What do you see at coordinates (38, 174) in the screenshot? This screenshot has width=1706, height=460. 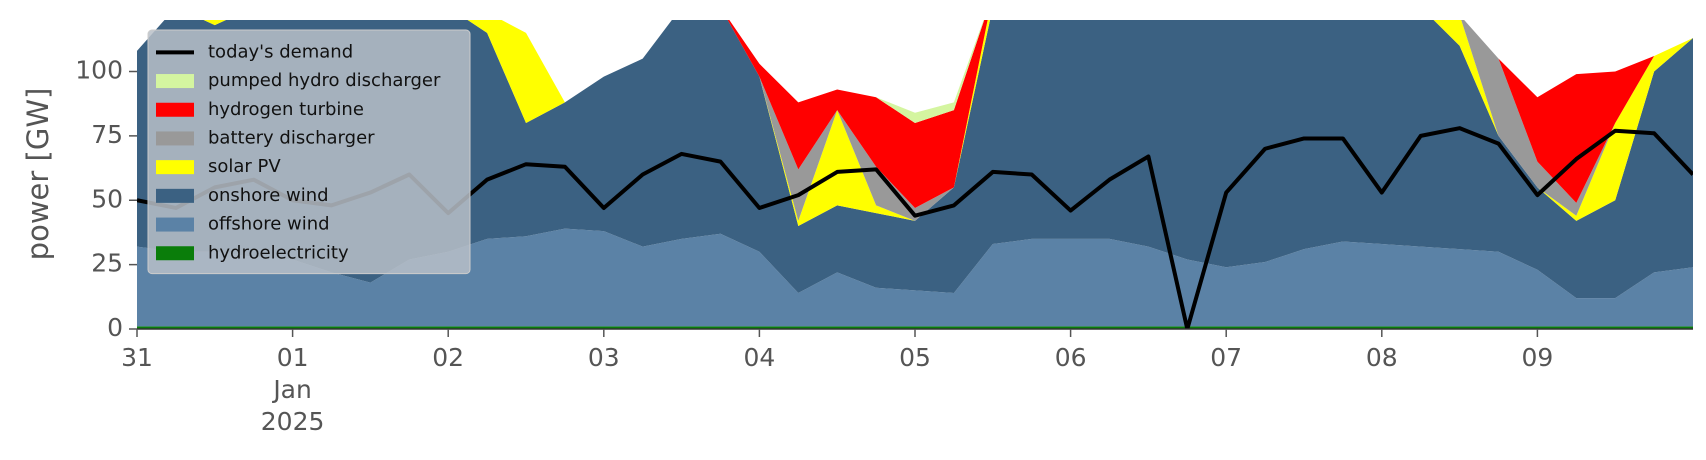 I see `y-axis-label: power [GW]` at bounding box center [38, 174].